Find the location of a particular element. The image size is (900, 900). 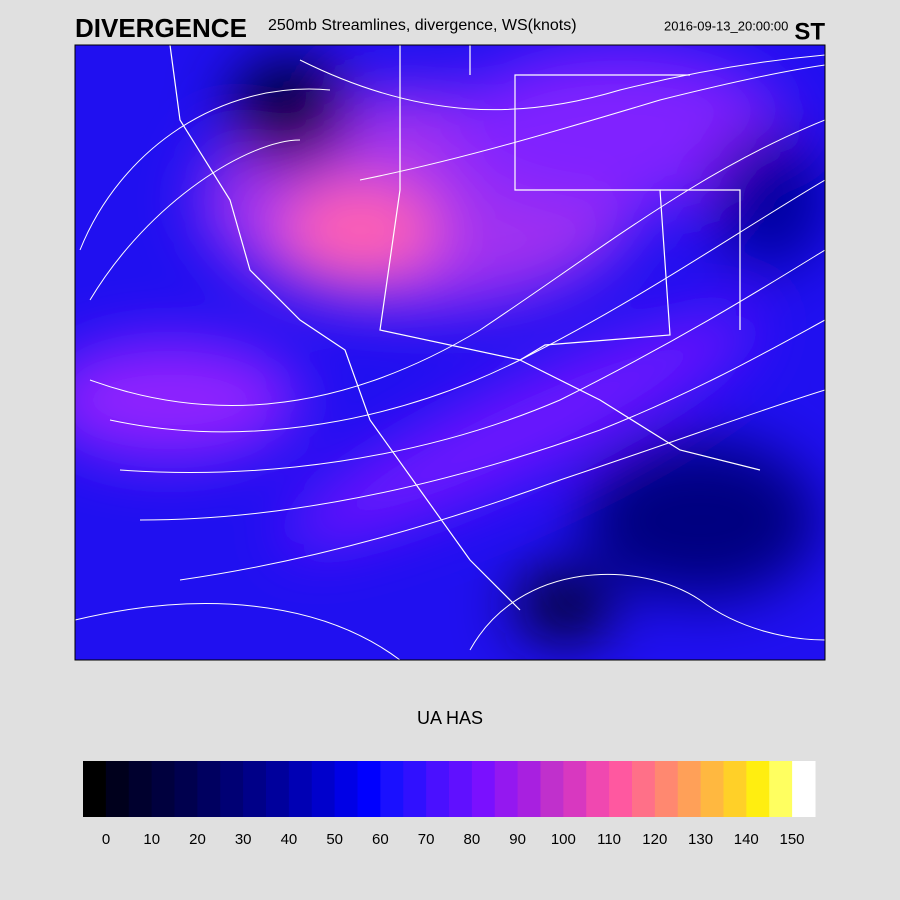

colorbar-tick-label: 130 is located at coordinates (700, 839).